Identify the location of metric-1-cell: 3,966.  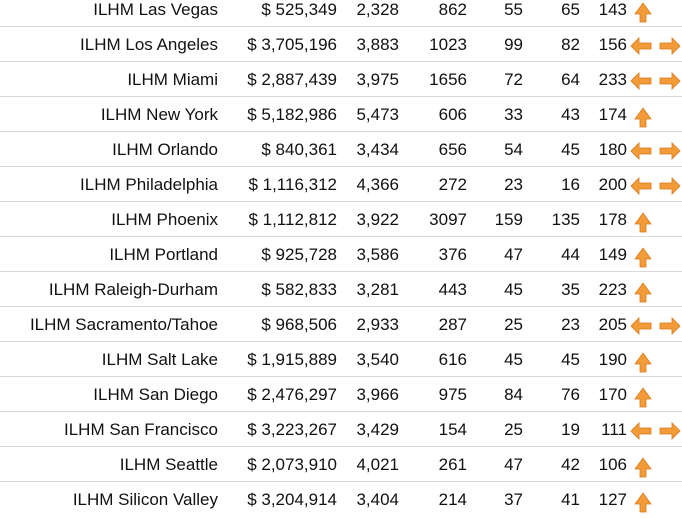
(377, 394).